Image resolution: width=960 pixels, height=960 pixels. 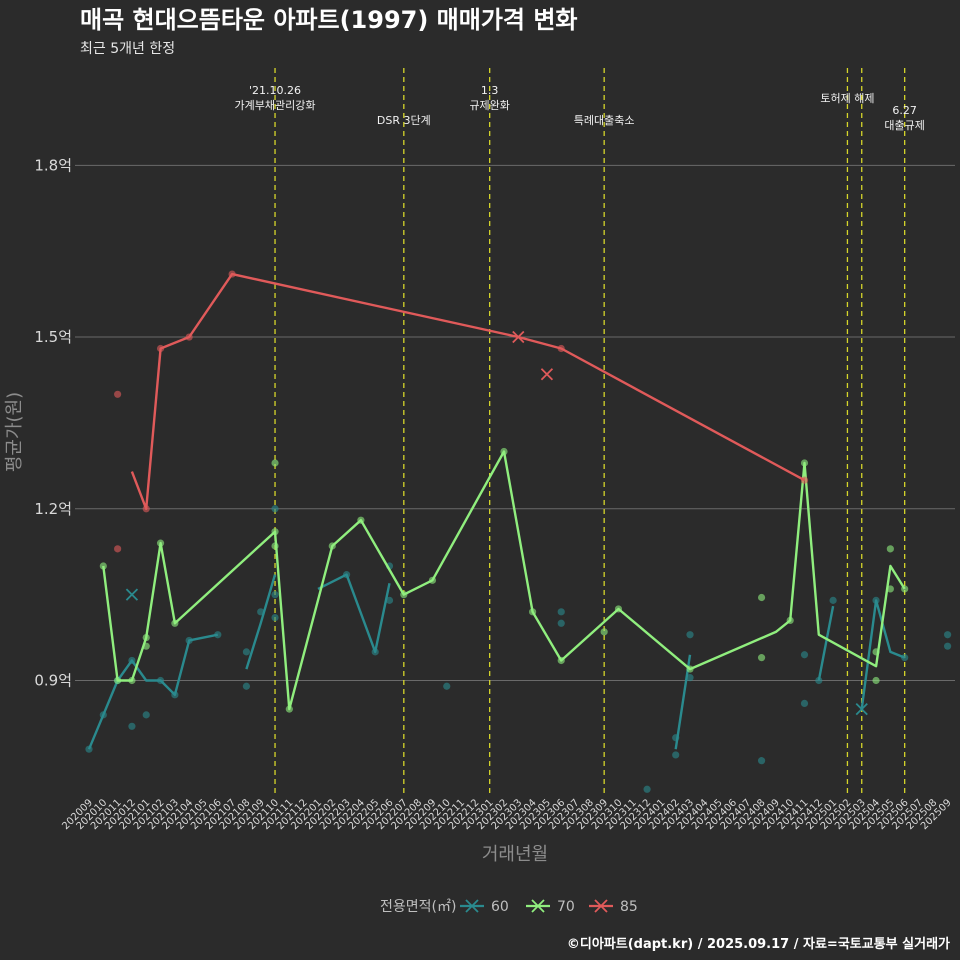 I want to click on legend-label: 70, so click(x=566, y=907).